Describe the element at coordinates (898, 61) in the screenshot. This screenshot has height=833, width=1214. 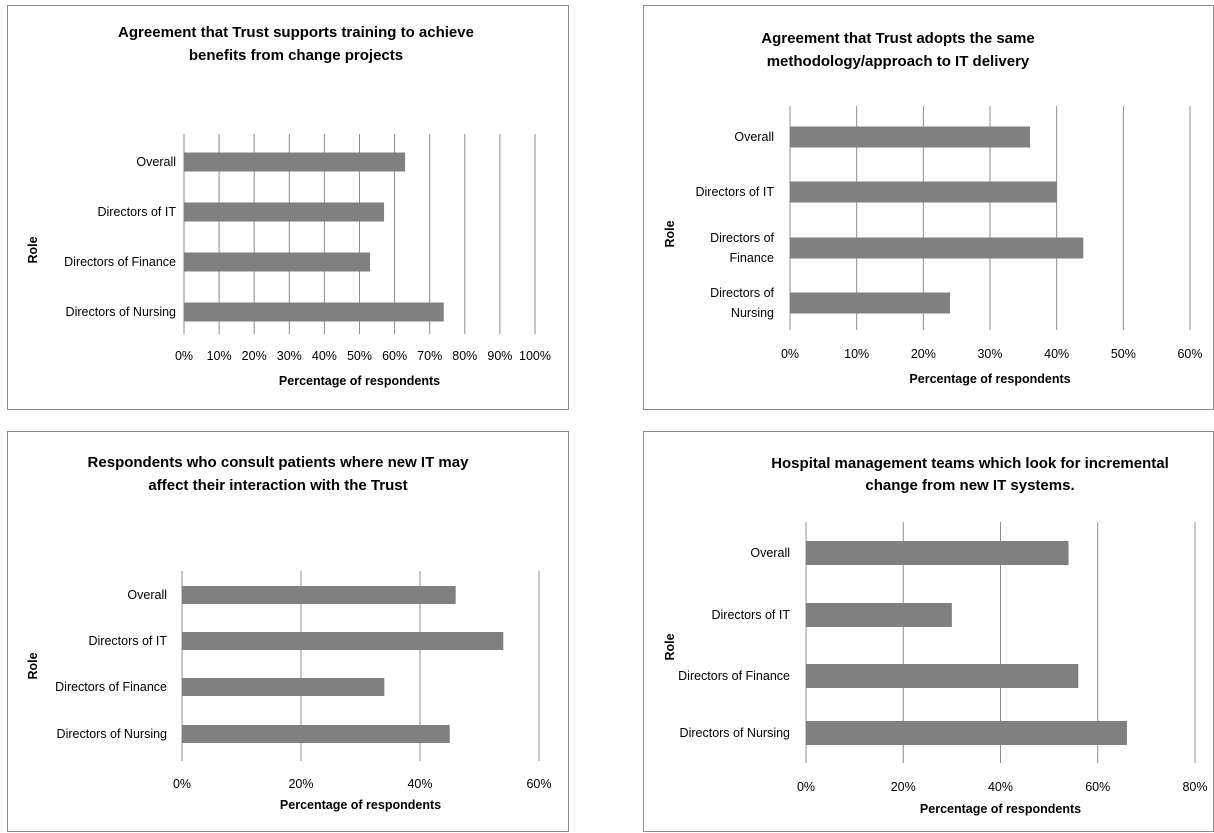
I see `chart-title: methodology/approach to IT delivery` at that location.